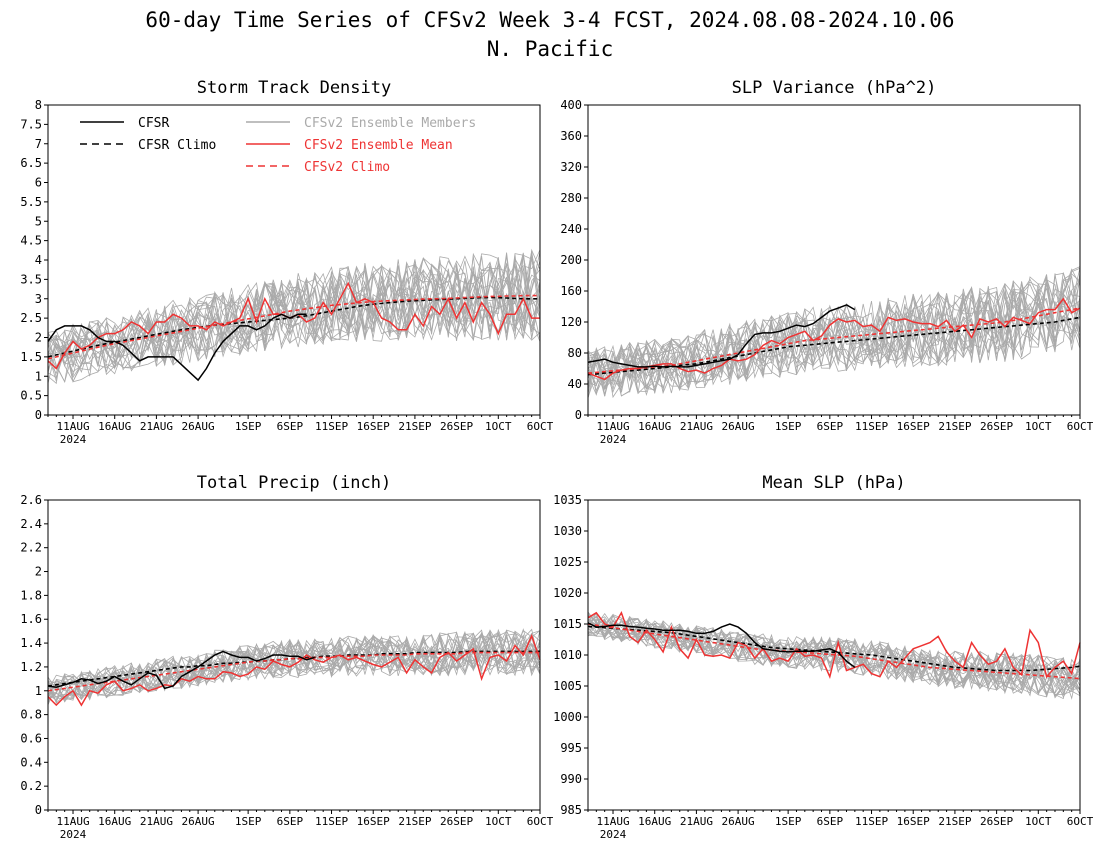  I want to click on y-tick-label: 2.2, so click(31, 548).